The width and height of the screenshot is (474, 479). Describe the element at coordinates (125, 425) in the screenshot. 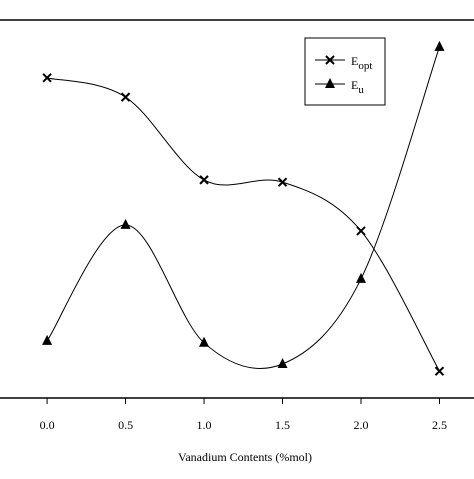

I see `x-tick-label: 0.5` at that location.